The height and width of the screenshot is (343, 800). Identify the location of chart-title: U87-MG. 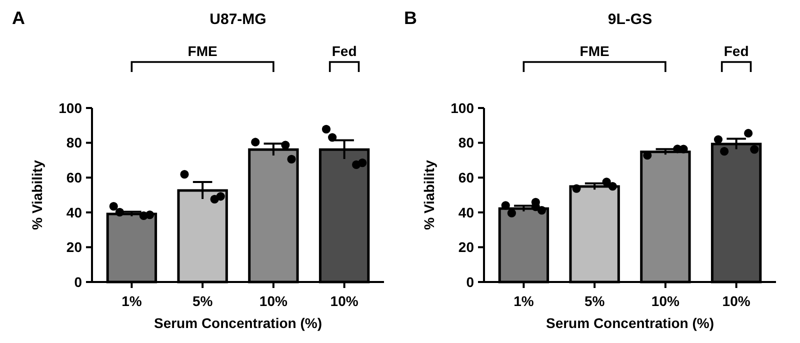
(238, 19).